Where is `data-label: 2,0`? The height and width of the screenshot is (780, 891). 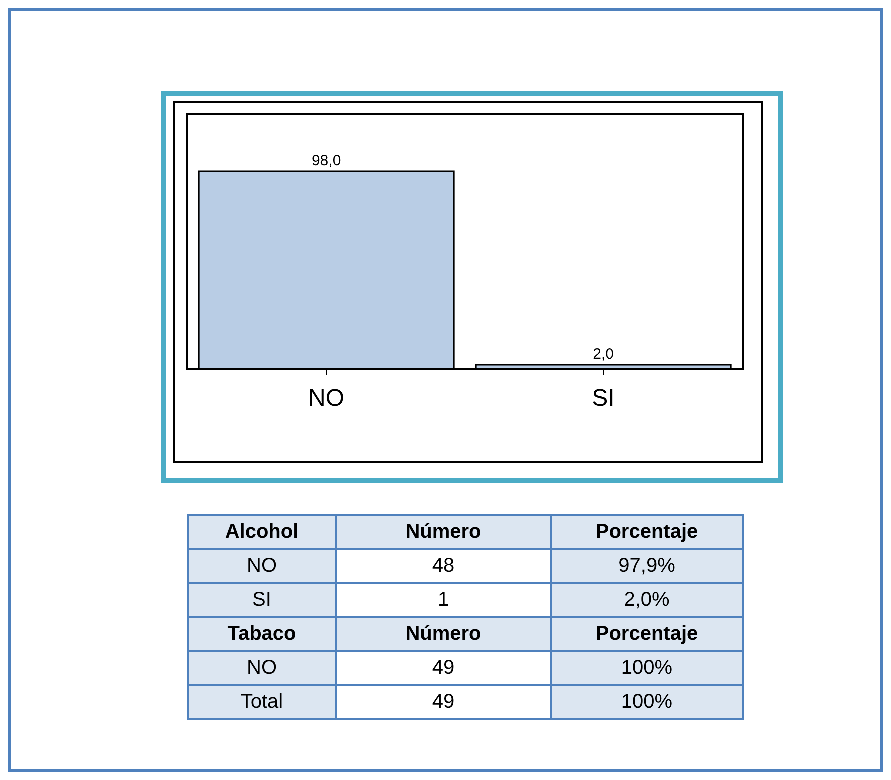 data-label: 2,0 is located at coordinates (603, 354).